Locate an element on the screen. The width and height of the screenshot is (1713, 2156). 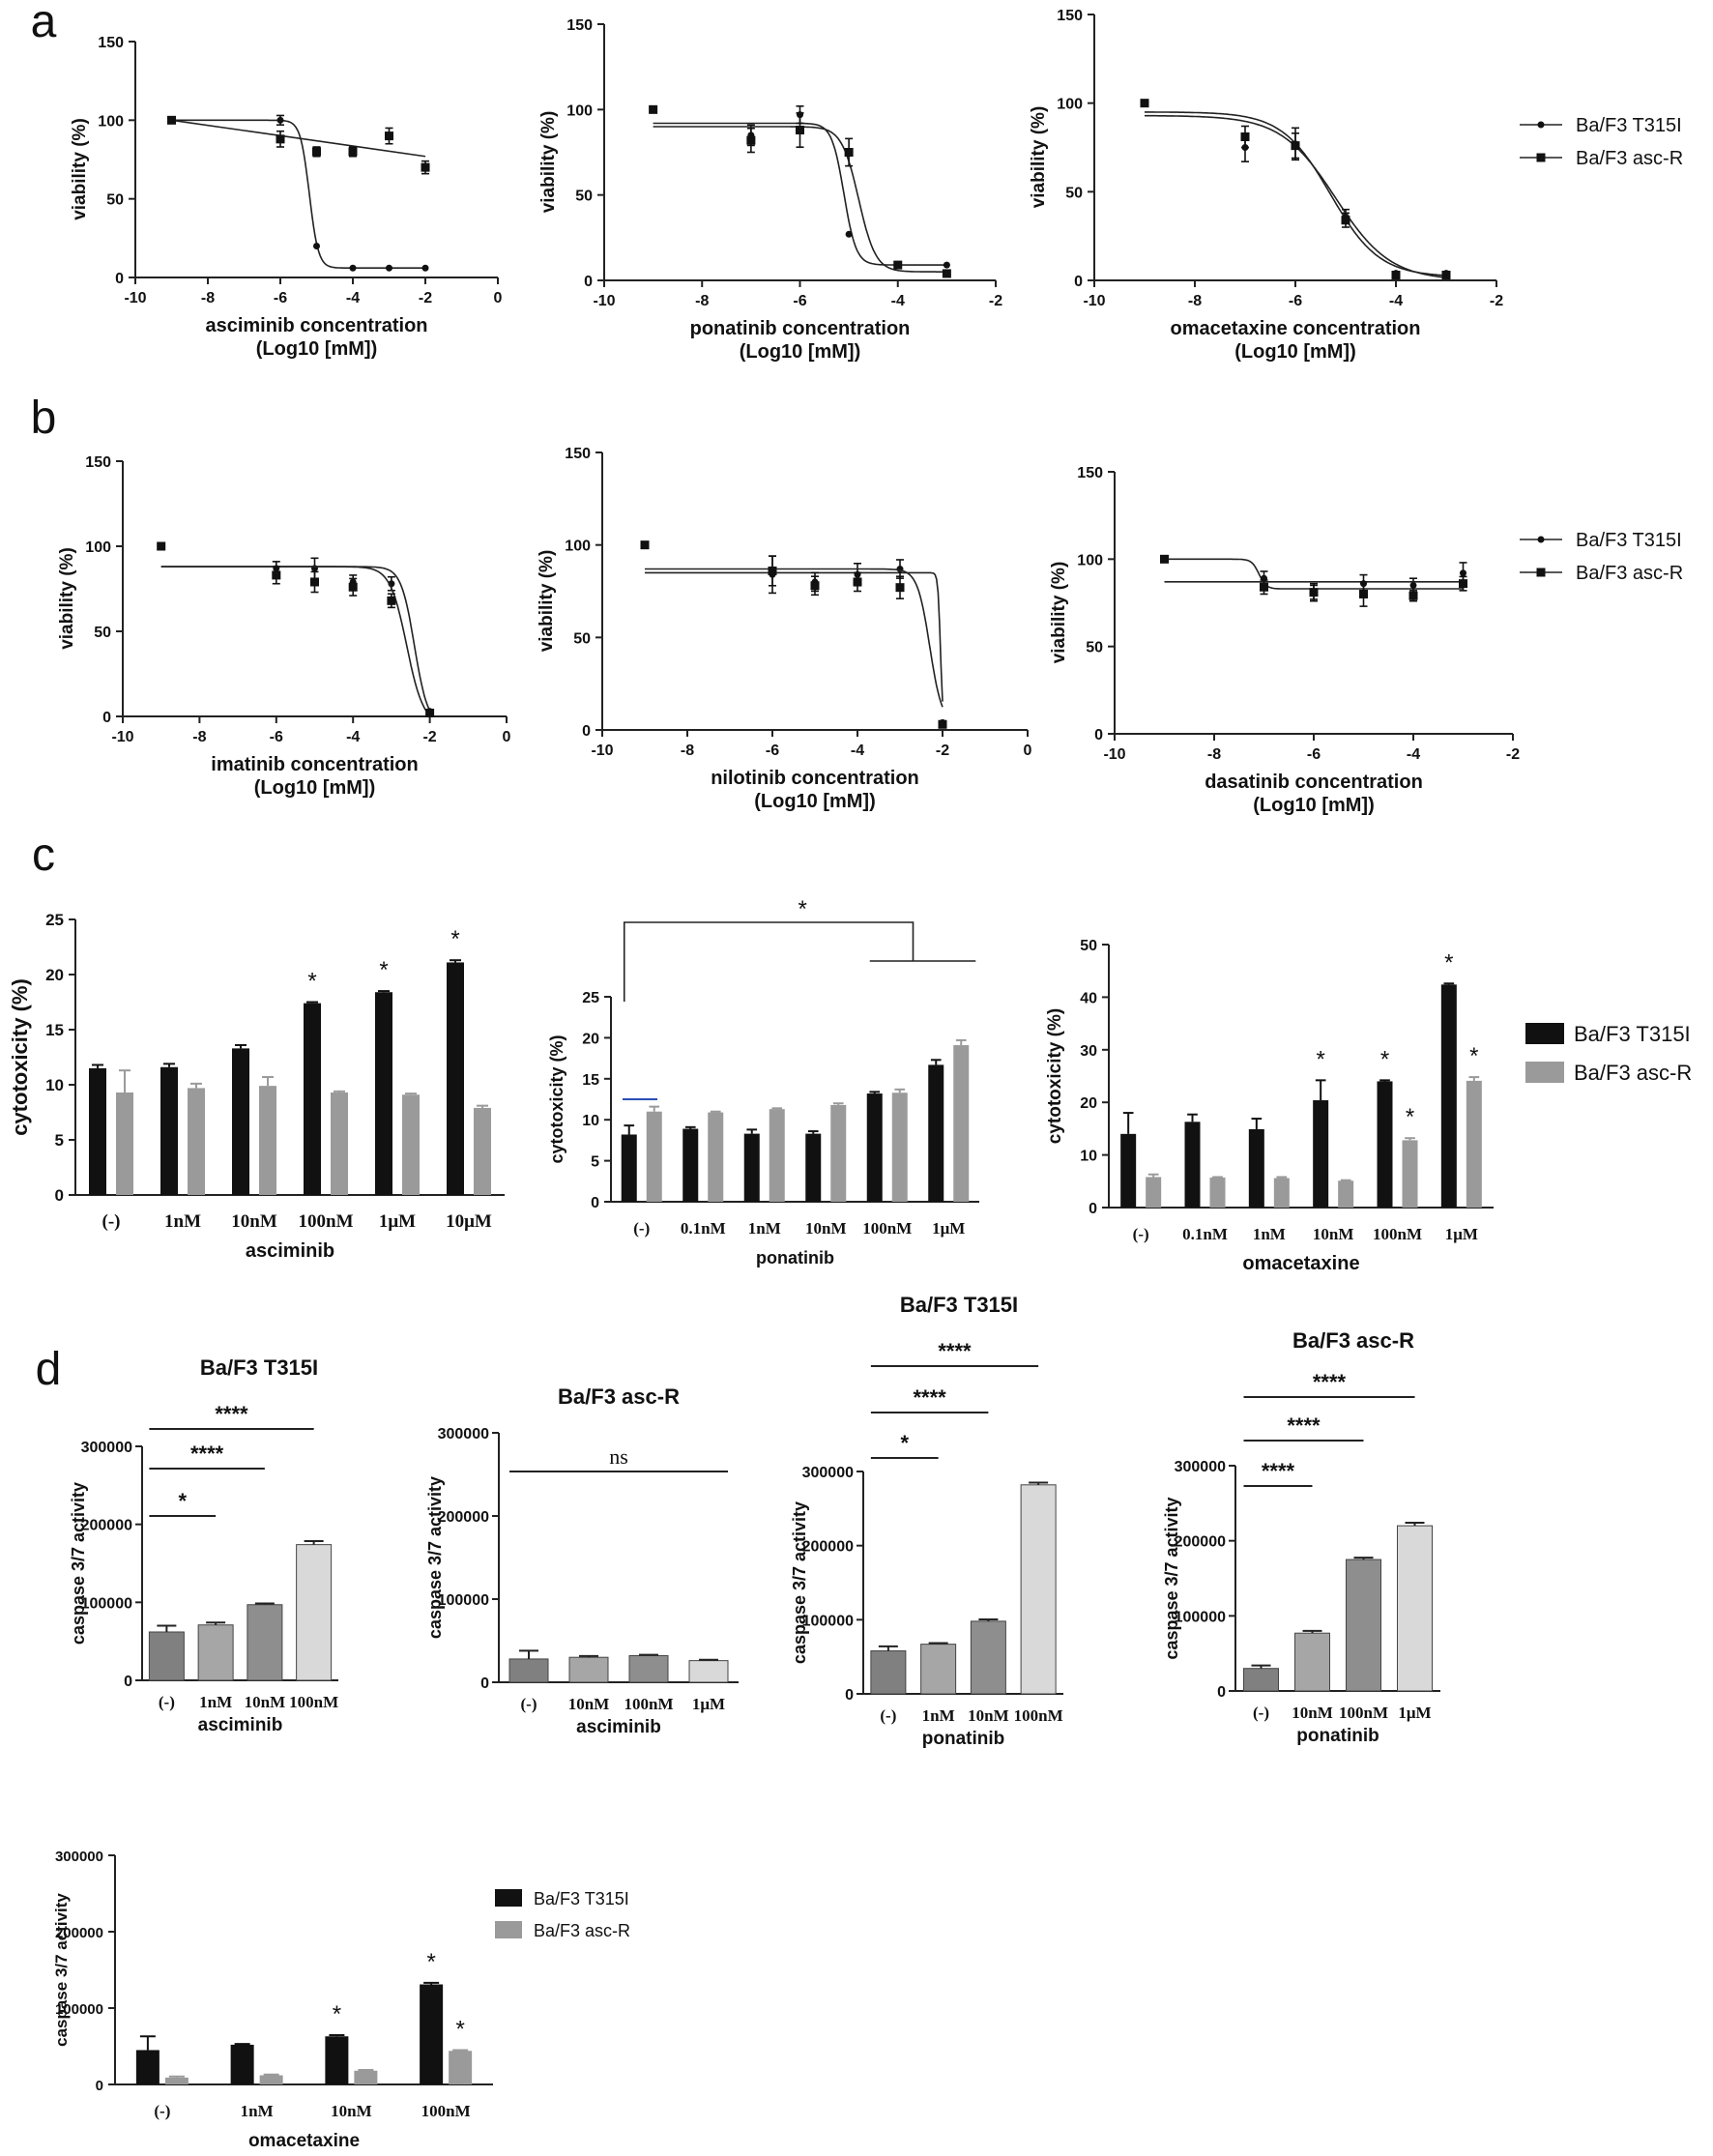
x-tick-label: 0 is located at coordinates (1028, 751).